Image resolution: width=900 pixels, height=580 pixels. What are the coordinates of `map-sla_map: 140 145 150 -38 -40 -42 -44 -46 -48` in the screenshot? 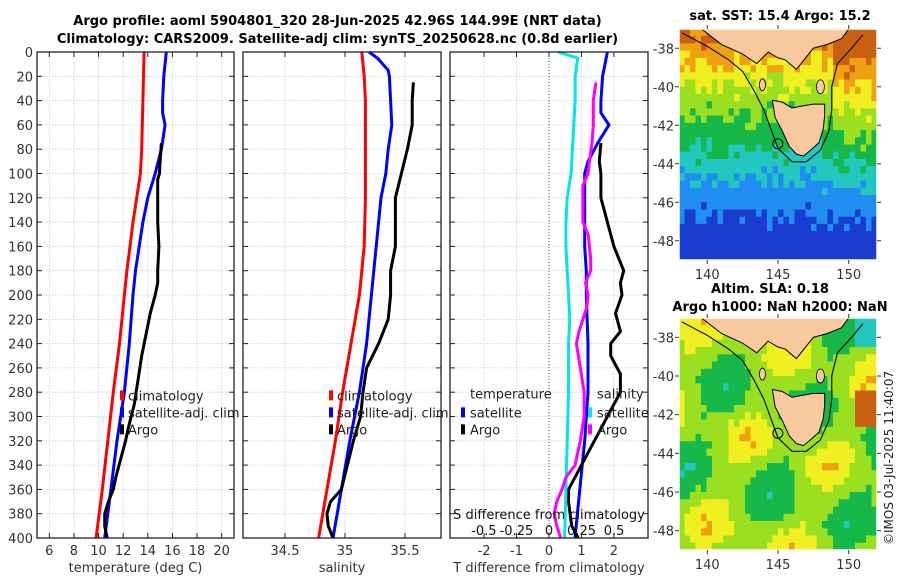 It's located at (767, 443).